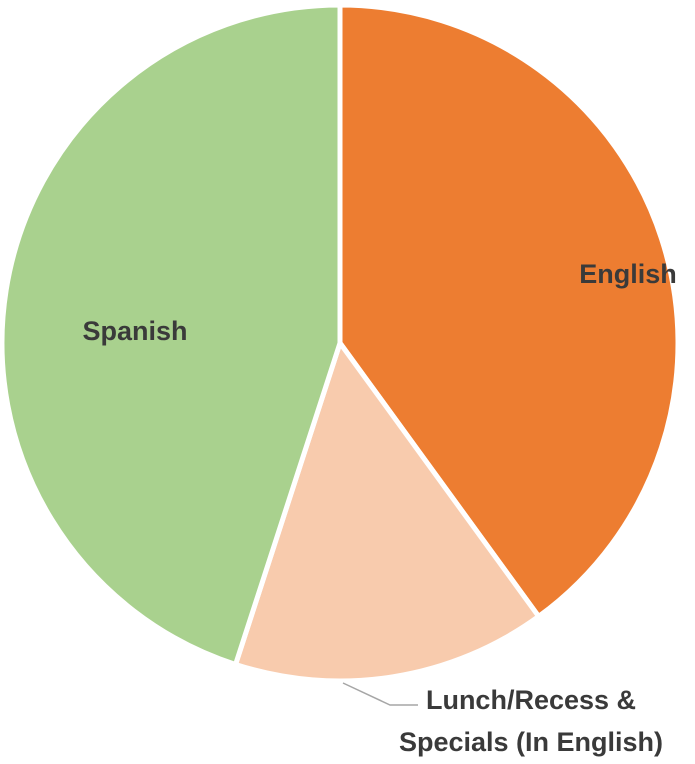 The image size is (695, 764). Describe the element at coordinates (628, 274) in the screenshot. I see `label-english: English` at that location.